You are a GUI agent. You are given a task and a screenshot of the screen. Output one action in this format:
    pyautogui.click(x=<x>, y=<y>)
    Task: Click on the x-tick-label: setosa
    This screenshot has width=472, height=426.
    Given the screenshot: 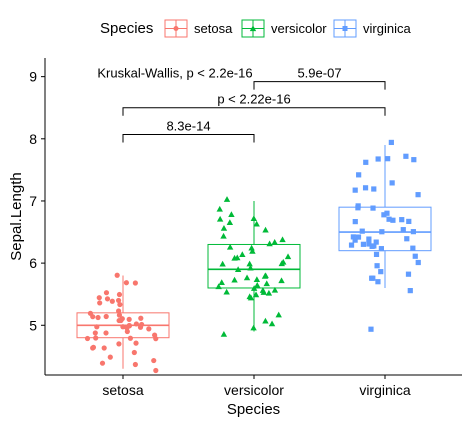 What is the action you would take?
    pyautogui.click(x=122, y=390)
    